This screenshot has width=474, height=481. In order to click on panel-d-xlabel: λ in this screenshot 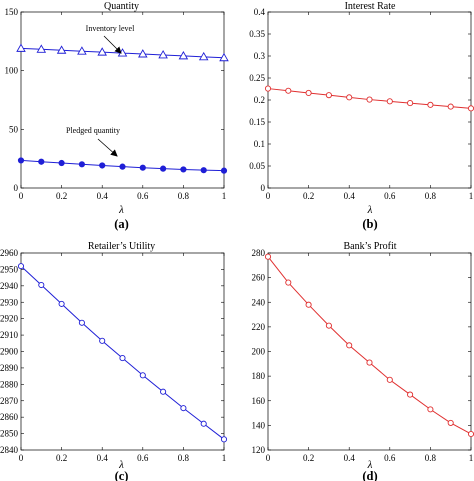, I will do `click(370, 465)`.